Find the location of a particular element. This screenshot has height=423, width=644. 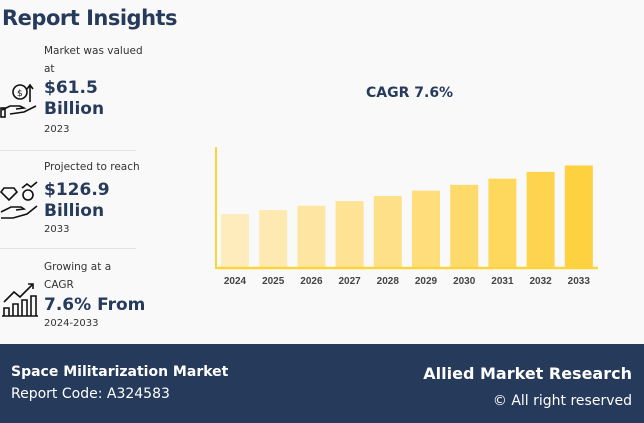

market-name: Space Militarization Market is located at coordinates (120, 372).